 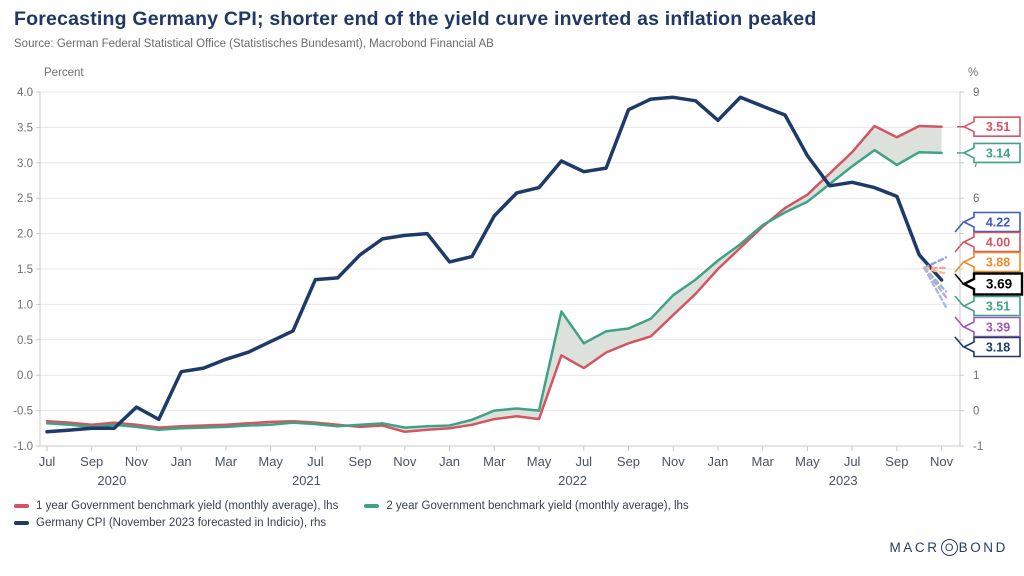 What do you see at coordinates (25, 199) in the screenshot?
I see `left-axis-tick-label: 2.5` at bounding box center [25, 199].